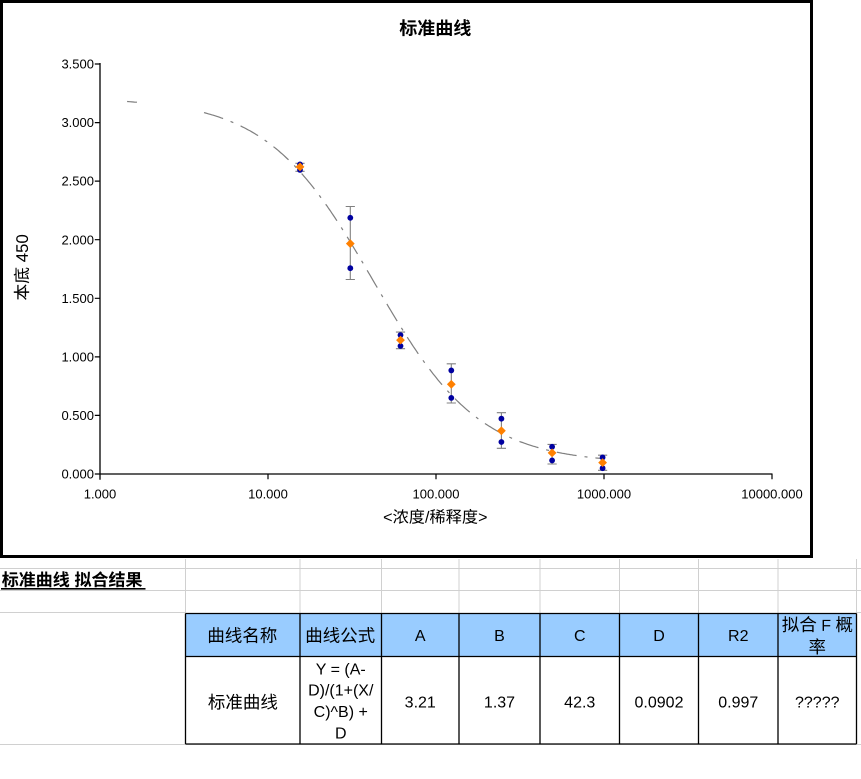 The width and height of the screenshot is (861, 779). I want to click on svg-text: C, so click(580, 636).